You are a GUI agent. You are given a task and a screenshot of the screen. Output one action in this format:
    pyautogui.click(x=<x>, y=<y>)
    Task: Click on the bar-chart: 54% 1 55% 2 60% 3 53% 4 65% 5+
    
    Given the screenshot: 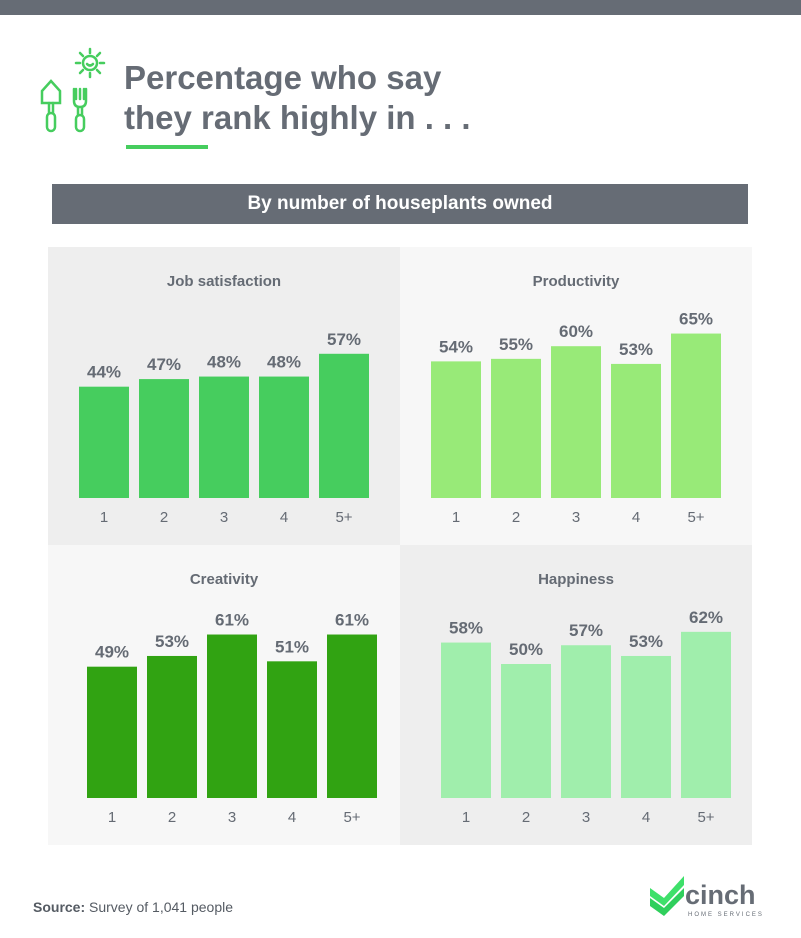 What is the action you would take?
    pyautogui.click(x=576, y=418)
    